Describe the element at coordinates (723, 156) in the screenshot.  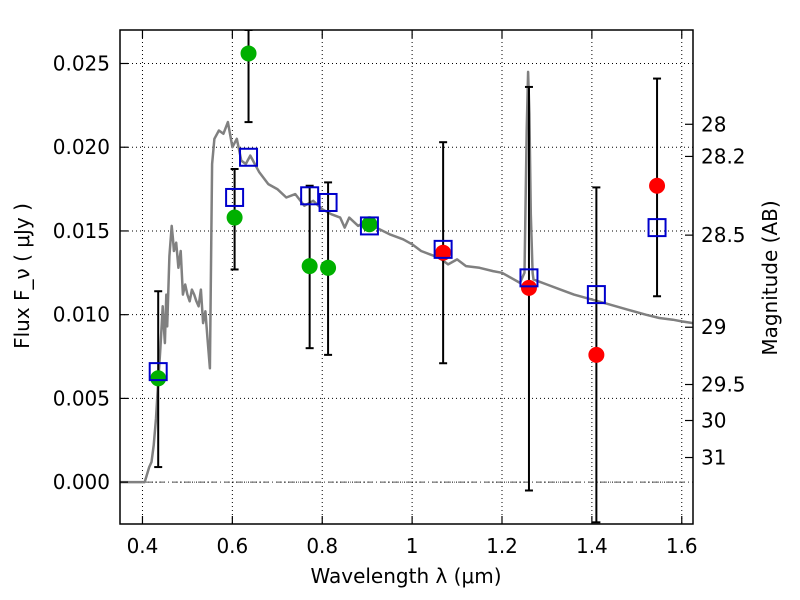
I see `right-tick-label-1: 28.2` at that location.